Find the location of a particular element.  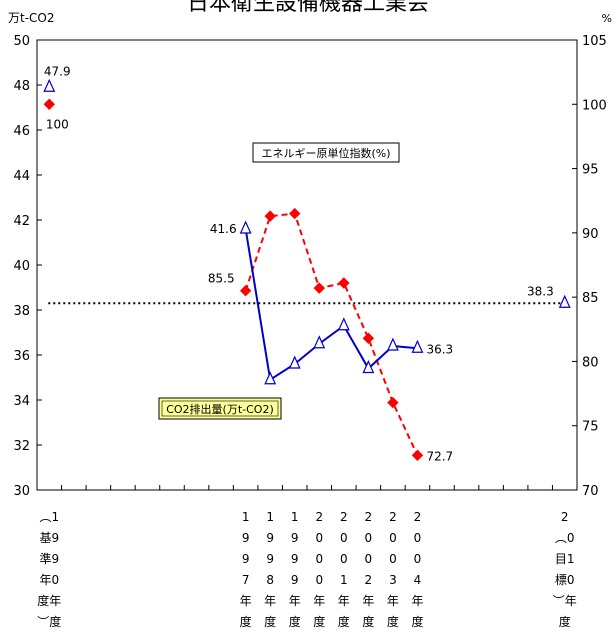

y-left-tick-label: 44 is located at coordinates (21, 176).